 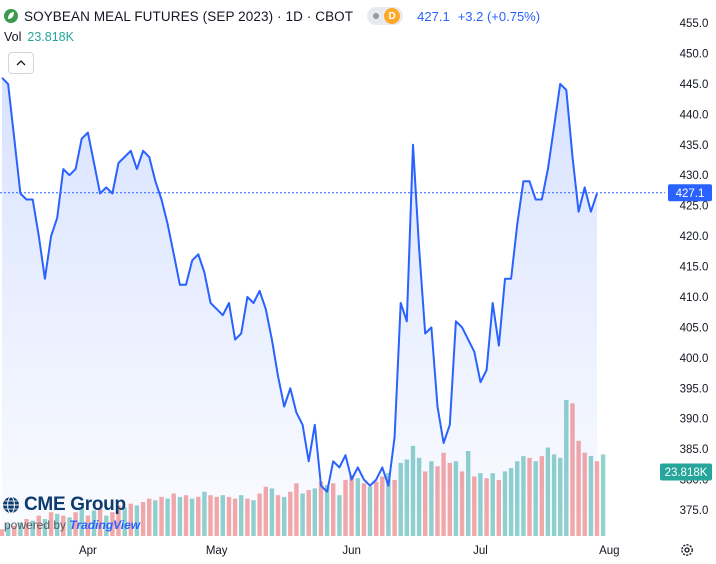 I want to click on y-axis-tick-label: 445.0, so click(x=694, y=85).